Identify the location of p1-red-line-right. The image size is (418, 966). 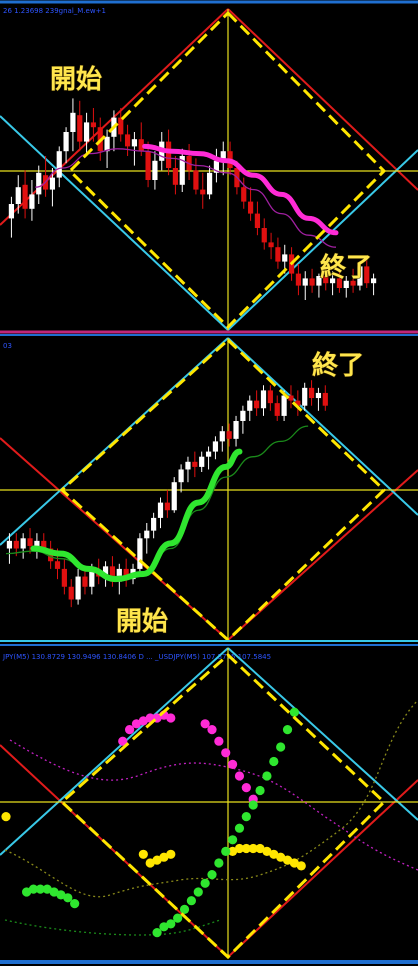
(322, 99).